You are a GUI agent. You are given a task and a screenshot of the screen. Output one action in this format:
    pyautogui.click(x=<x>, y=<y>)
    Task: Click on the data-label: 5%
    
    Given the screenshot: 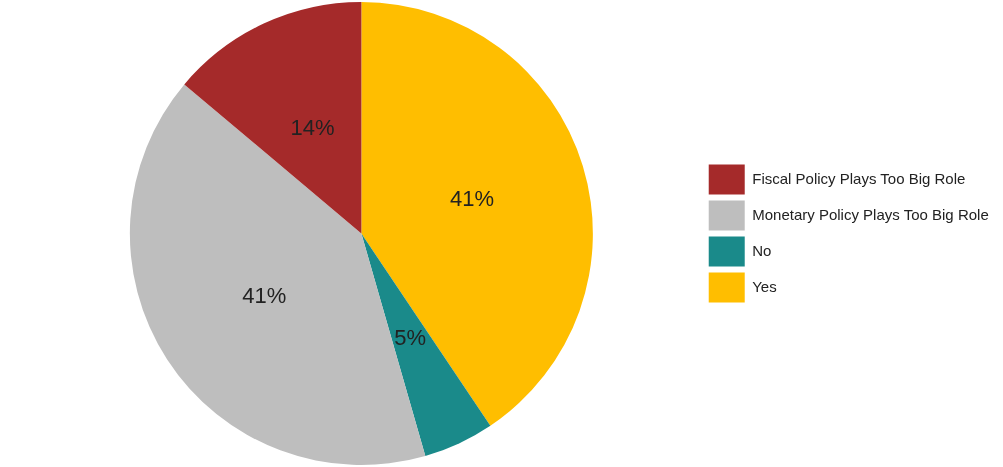 What is the action you would take?
    pyautogui.click(x=410, y=337)
    